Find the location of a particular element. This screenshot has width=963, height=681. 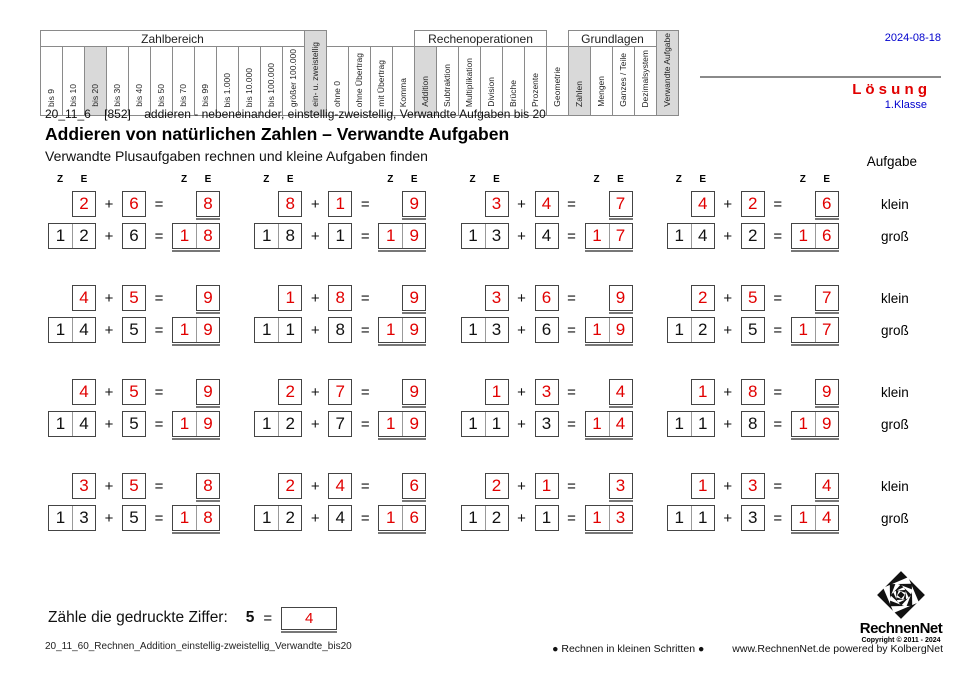

matrix-topic-cell: Komma is located at coordinates (403, 81).